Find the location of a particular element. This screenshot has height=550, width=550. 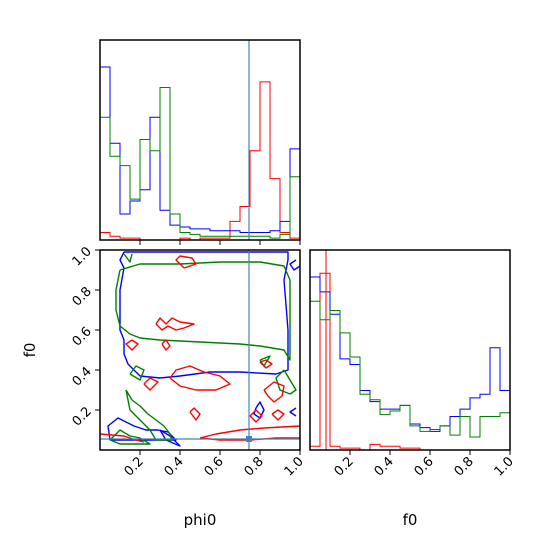

contour-lines is located at coordinates (200, 349).